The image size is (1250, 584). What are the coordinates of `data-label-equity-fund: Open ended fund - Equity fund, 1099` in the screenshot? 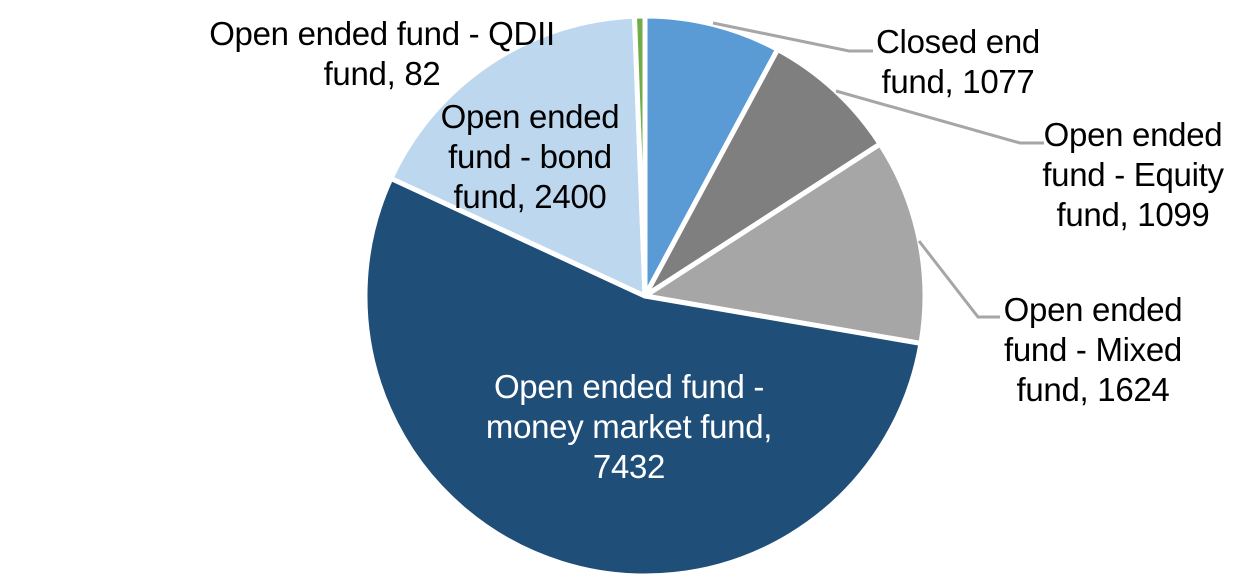 It's located at (1133, 175).